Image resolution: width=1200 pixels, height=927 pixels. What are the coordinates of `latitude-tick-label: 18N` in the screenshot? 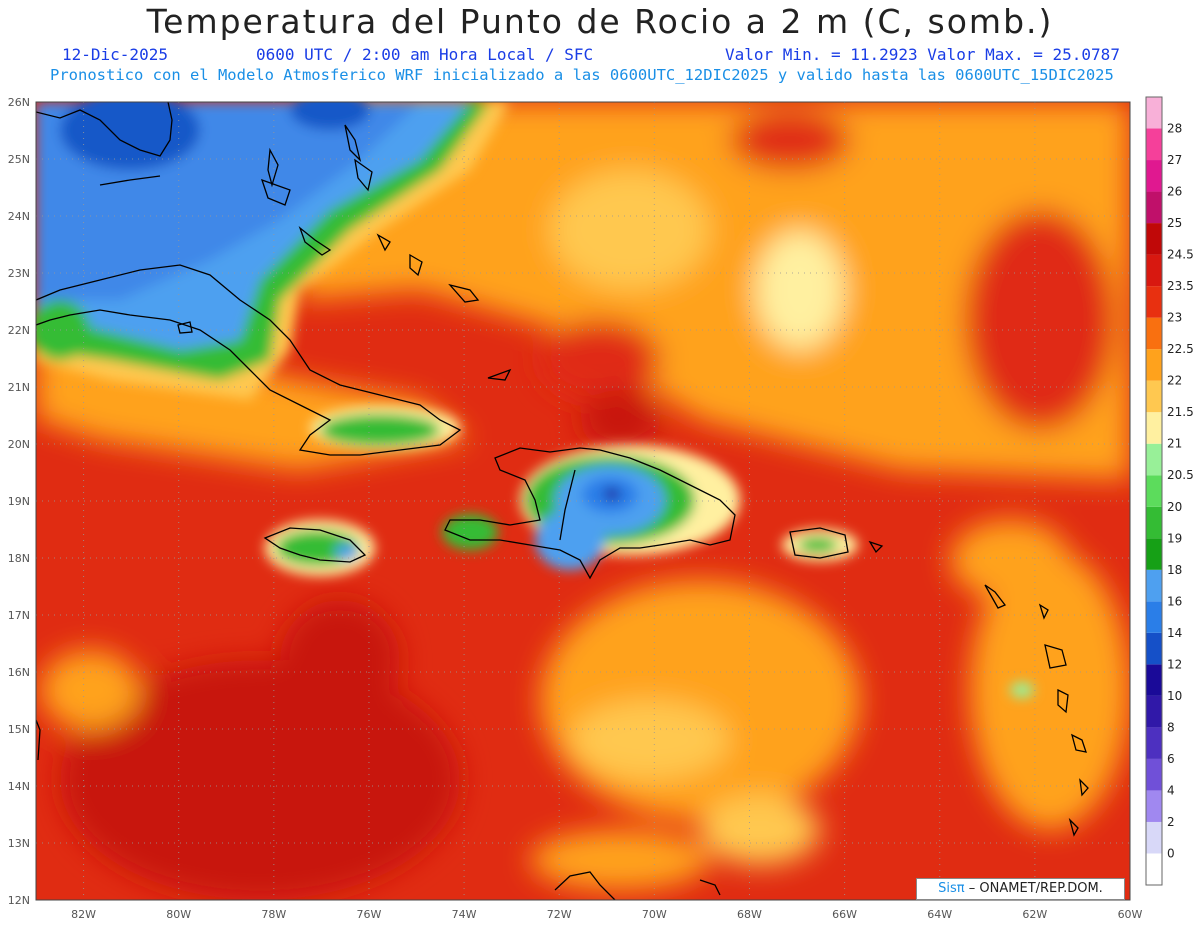 It's located at (19, 558).